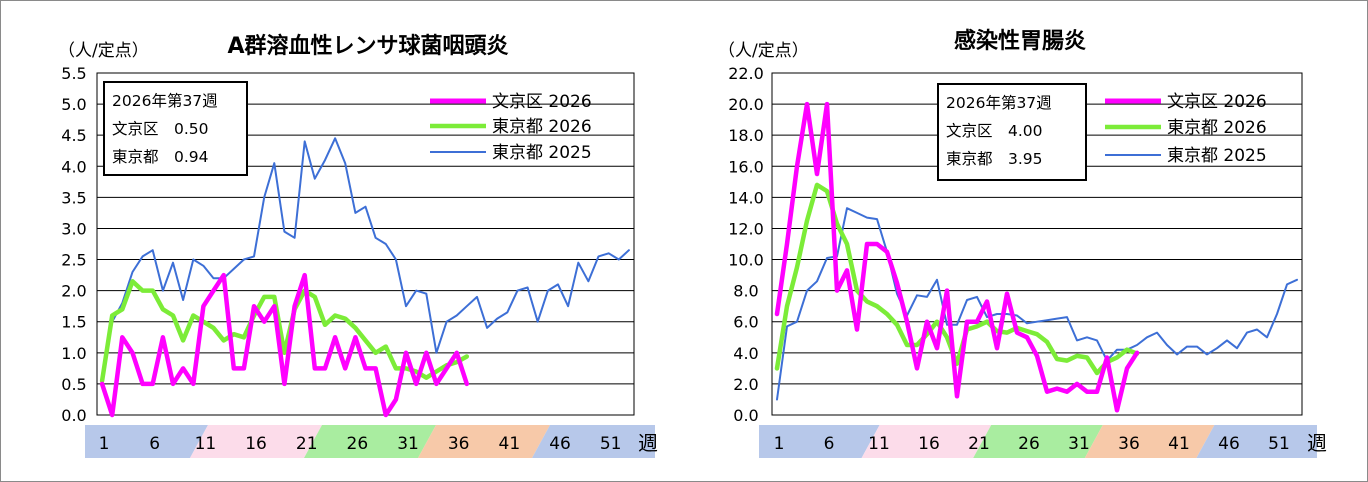  I want to click on y-tick-label: 14.0, so click(746, 197).